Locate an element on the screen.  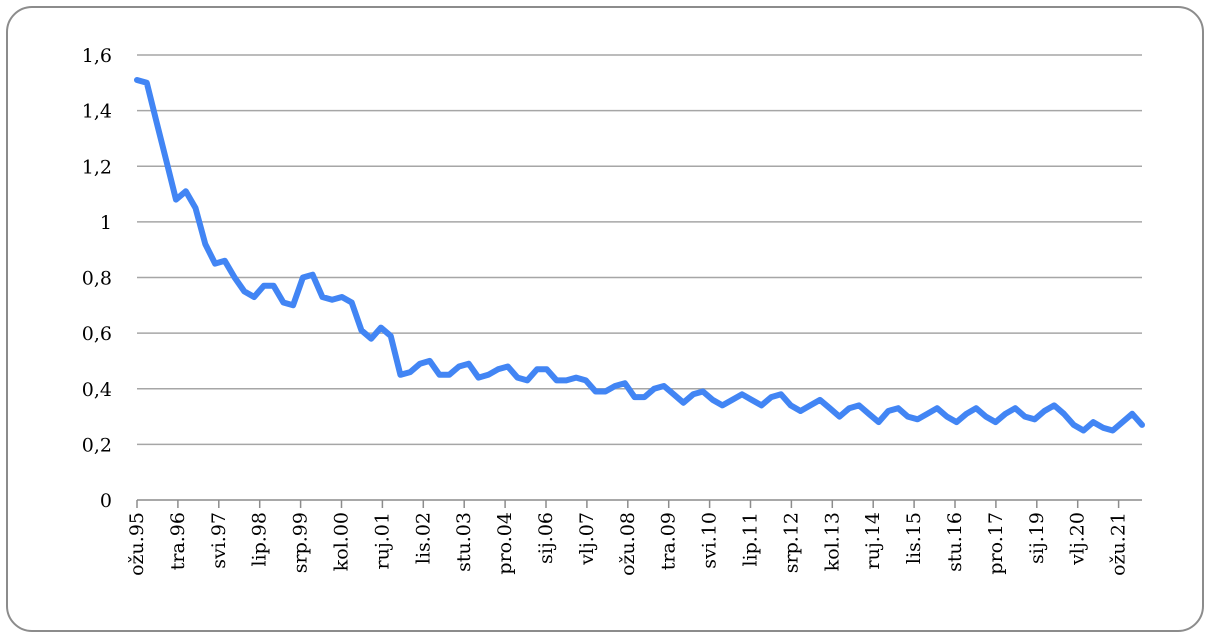
x-tick-label: kol.13 is located at coordinates (832, 541).